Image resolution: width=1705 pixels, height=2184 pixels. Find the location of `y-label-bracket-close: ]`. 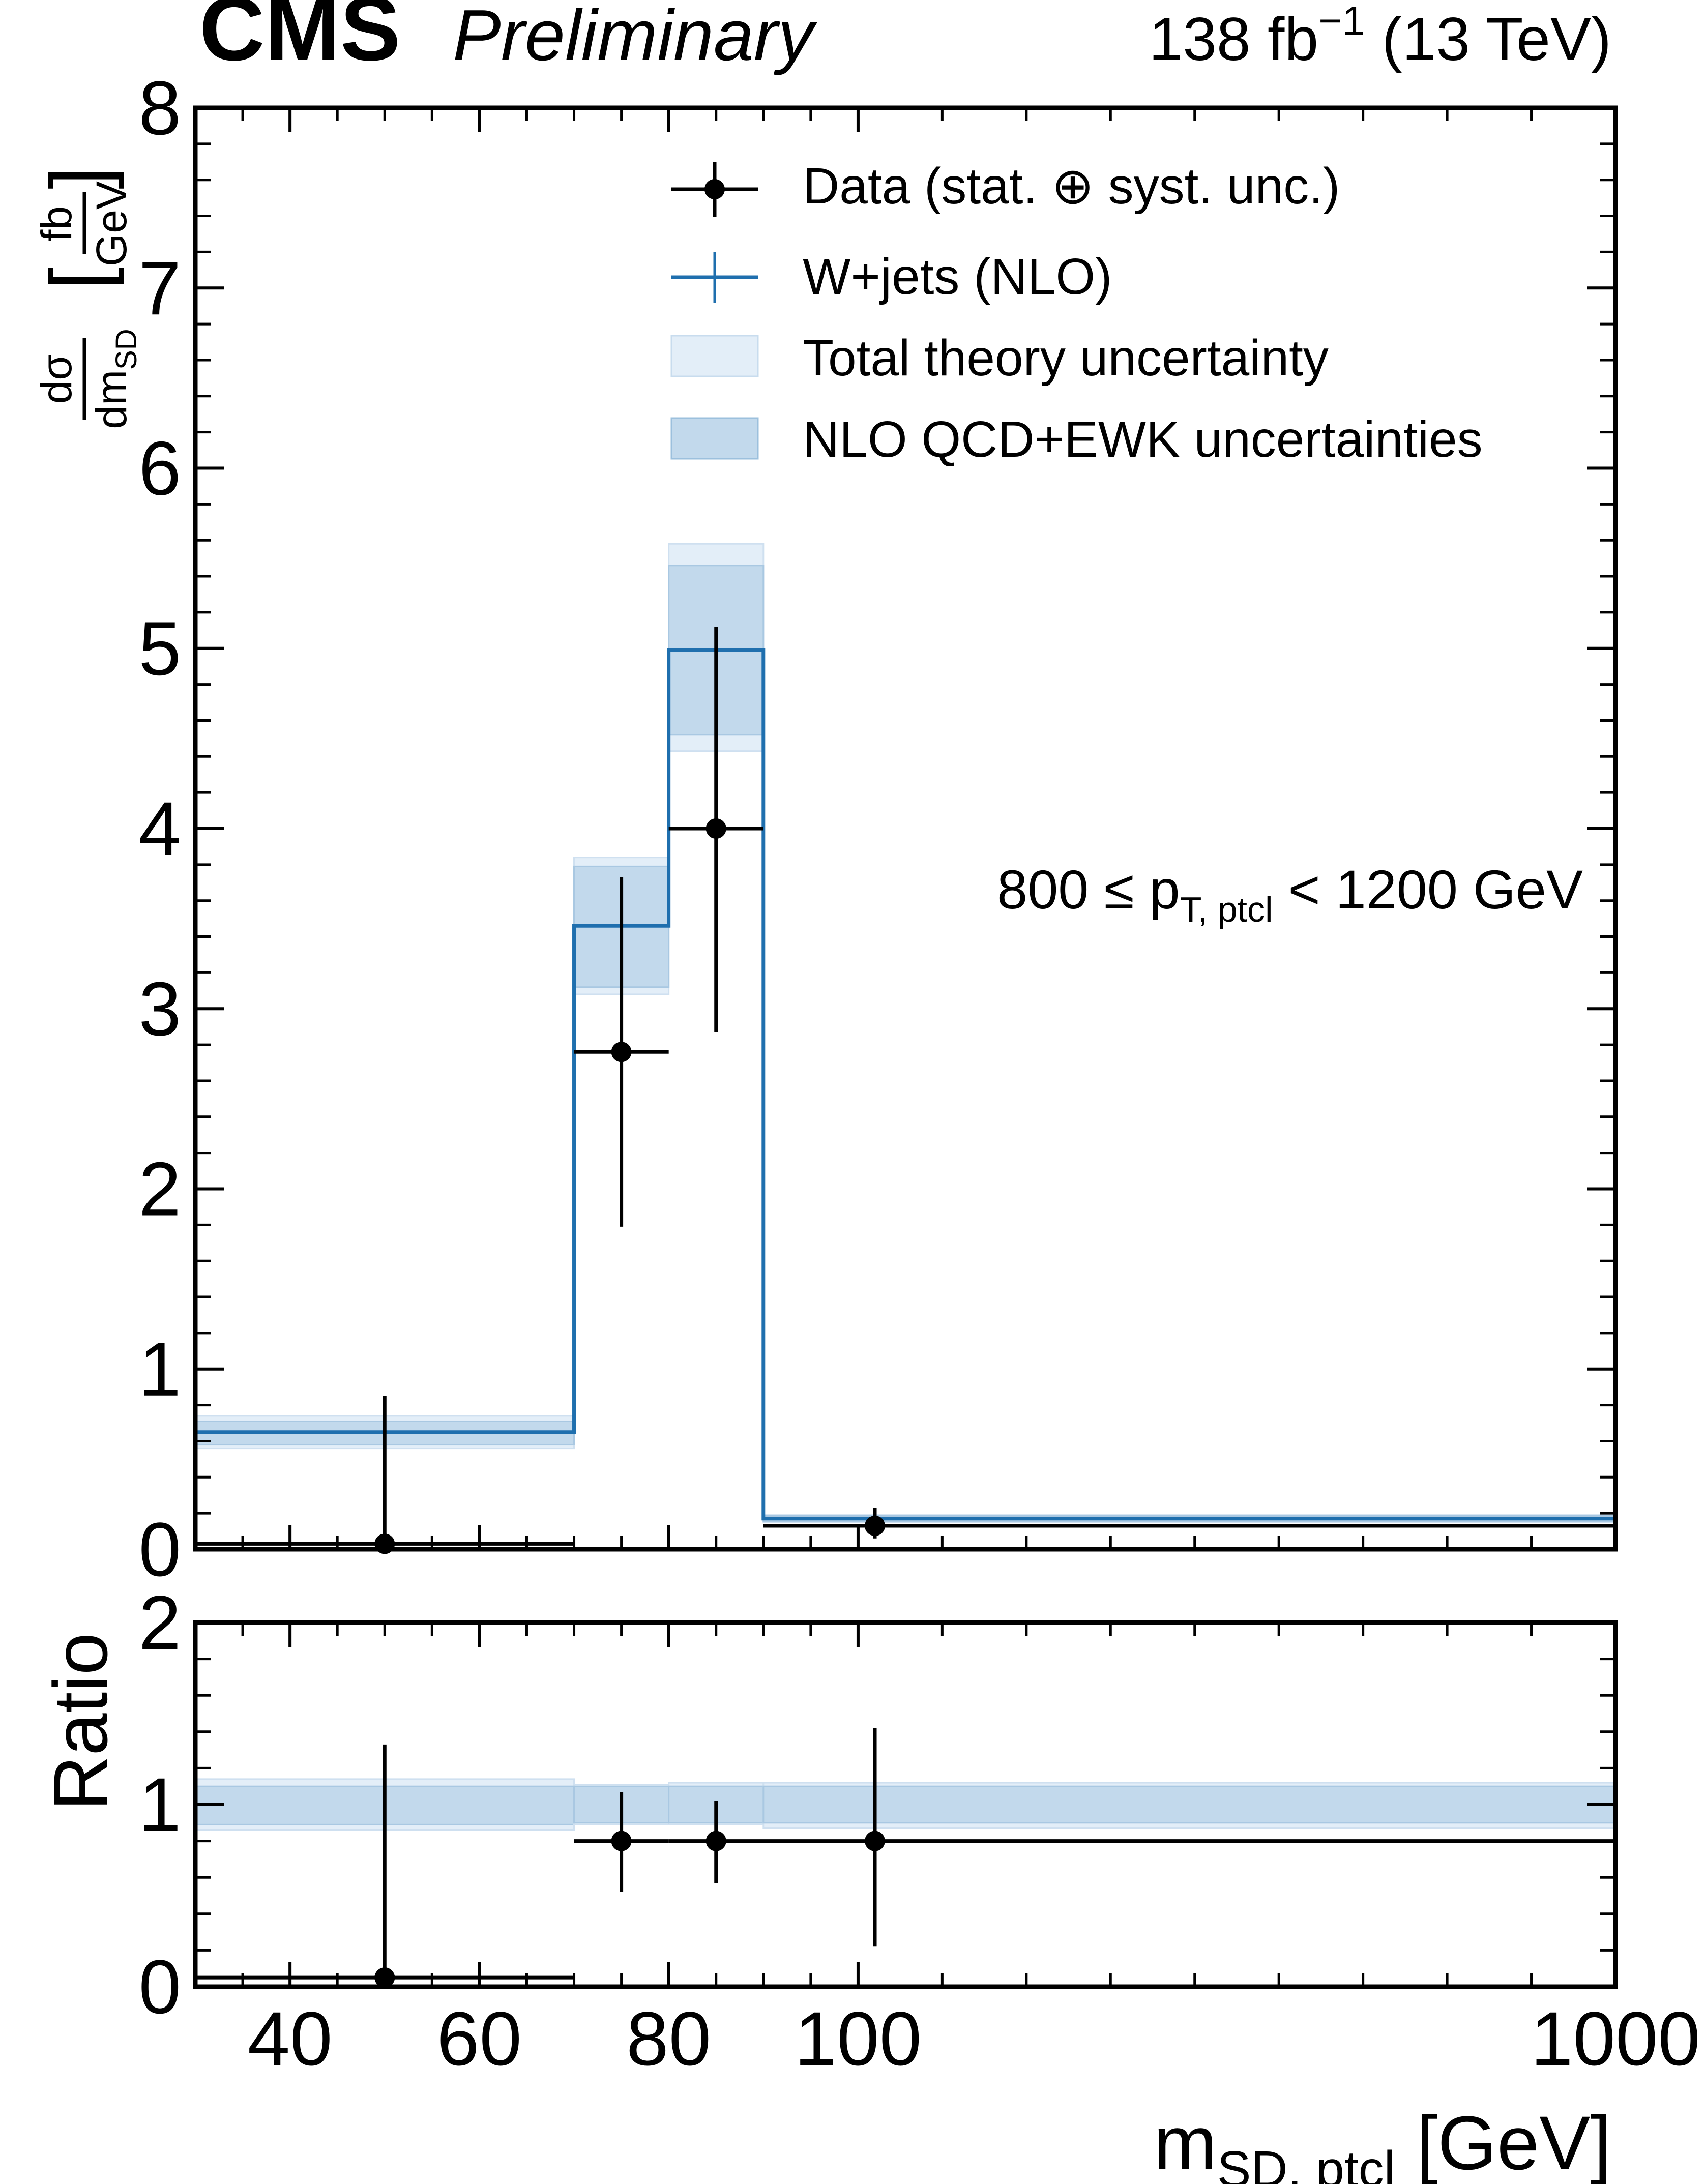

y-label-bracket-close: ] is located at coordinates (78, 178).